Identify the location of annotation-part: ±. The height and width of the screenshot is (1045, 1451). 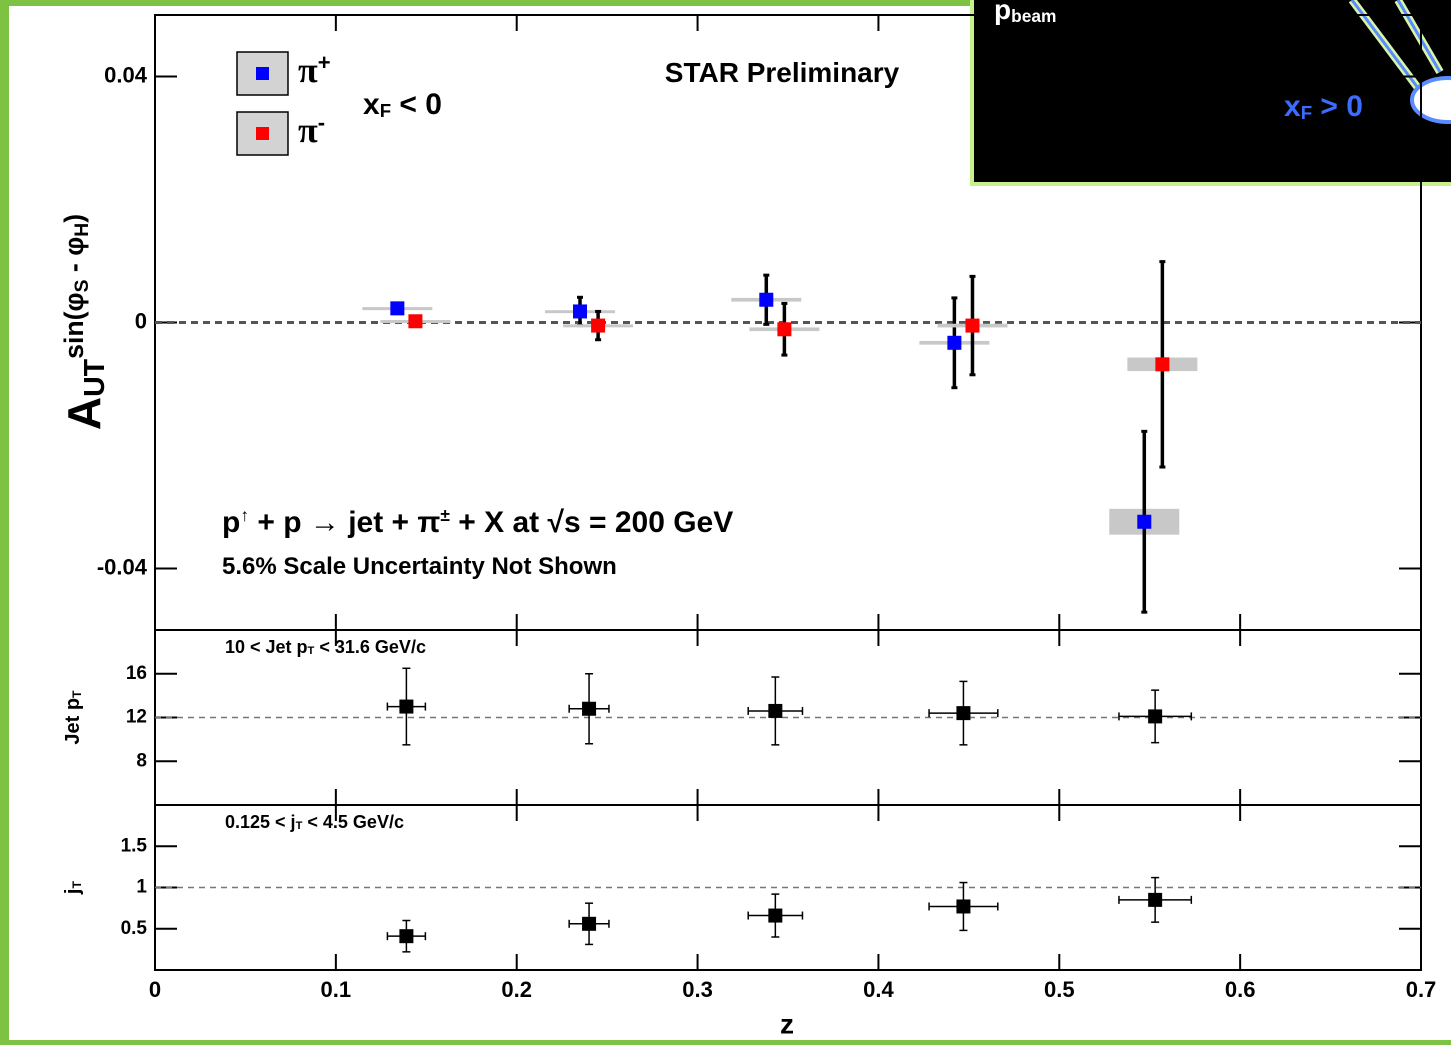
(445, 515).